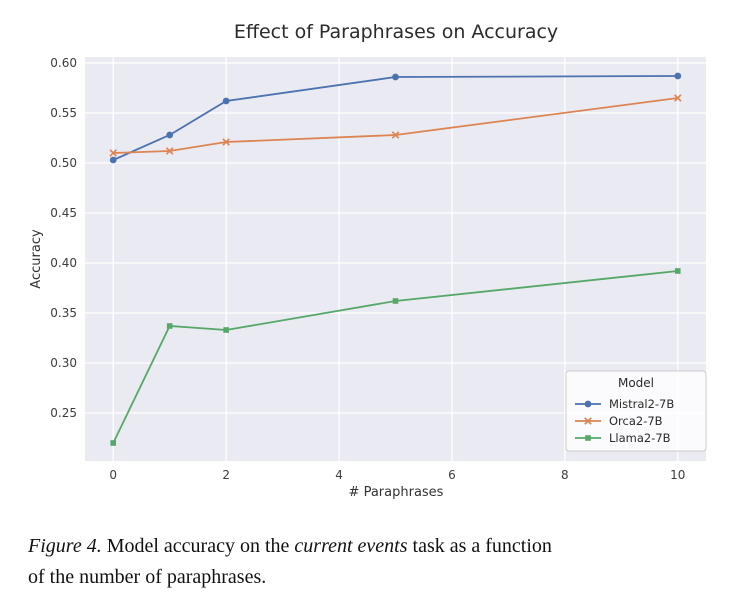 This screenshot has height=614, width=736. What do you see at coordinates (351, 546) in the screenshot?
I see `caption-emphasis: current events` at bounding box center [351, 546].